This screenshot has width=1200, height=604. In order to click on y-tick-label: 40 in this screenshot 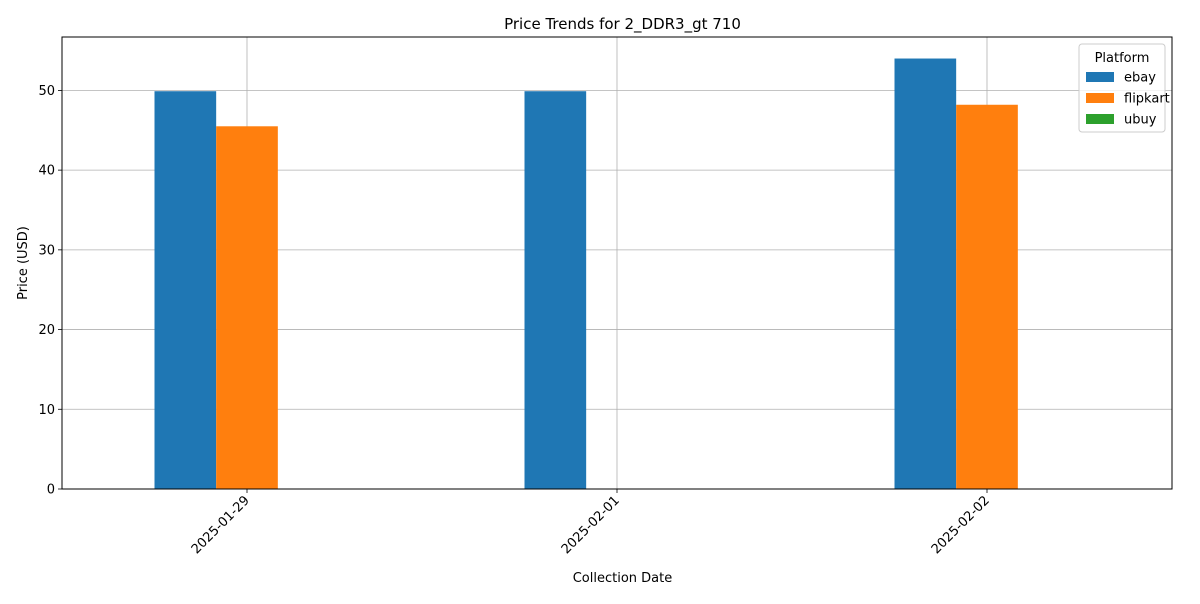, I will do `click(46, 171)`.